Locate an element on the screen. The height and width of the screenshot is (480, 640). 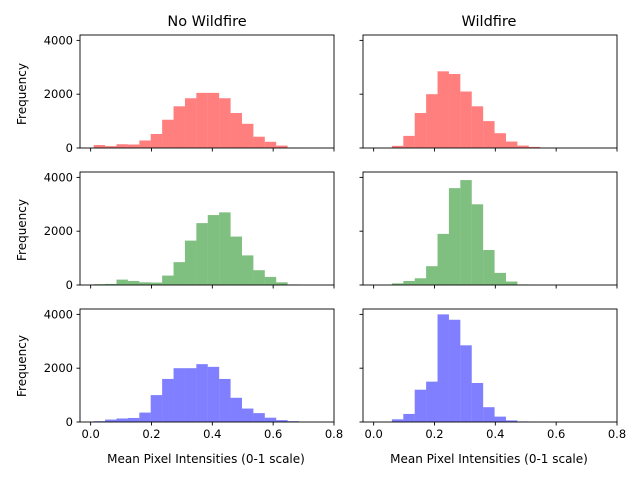
histogram-panel-2-0: 0.0 0.2 0.4 0.6 0.8 0 2000 4000 is located at coordinates (193, 374).